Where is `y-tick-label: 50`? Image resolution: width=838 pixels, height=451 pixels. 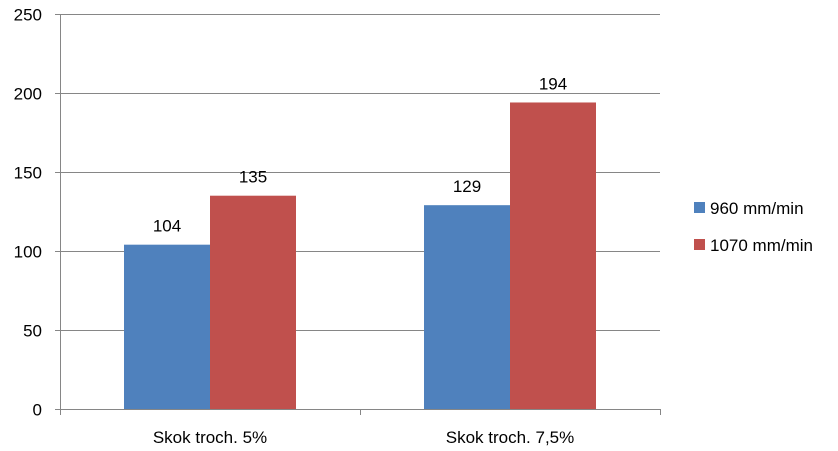 y-tick-label: 50 is located at coordinates (32, 331).